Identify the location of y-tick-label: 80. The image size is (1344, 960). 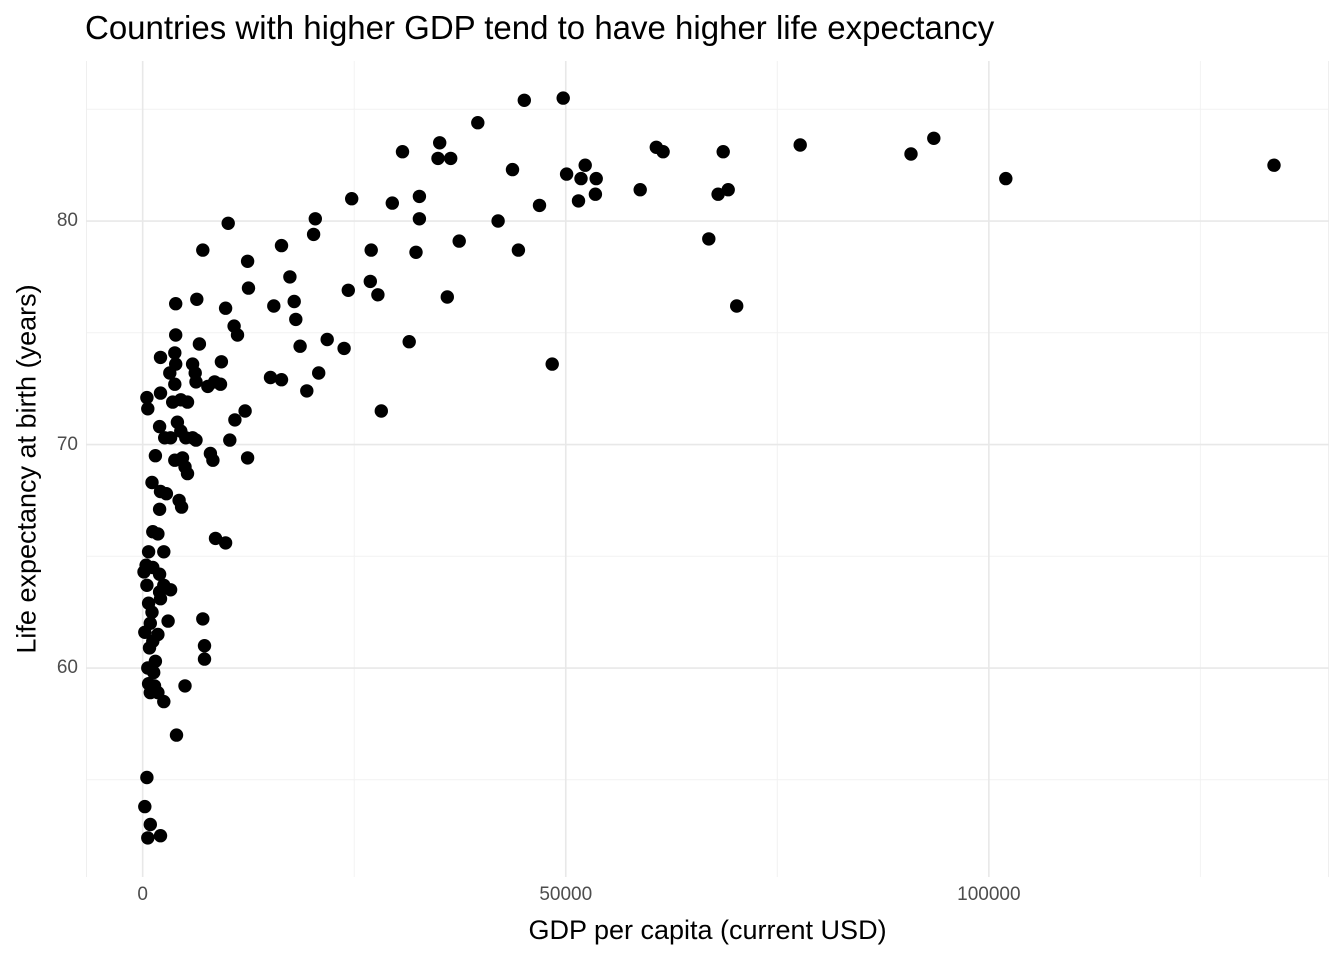
(67, 221).